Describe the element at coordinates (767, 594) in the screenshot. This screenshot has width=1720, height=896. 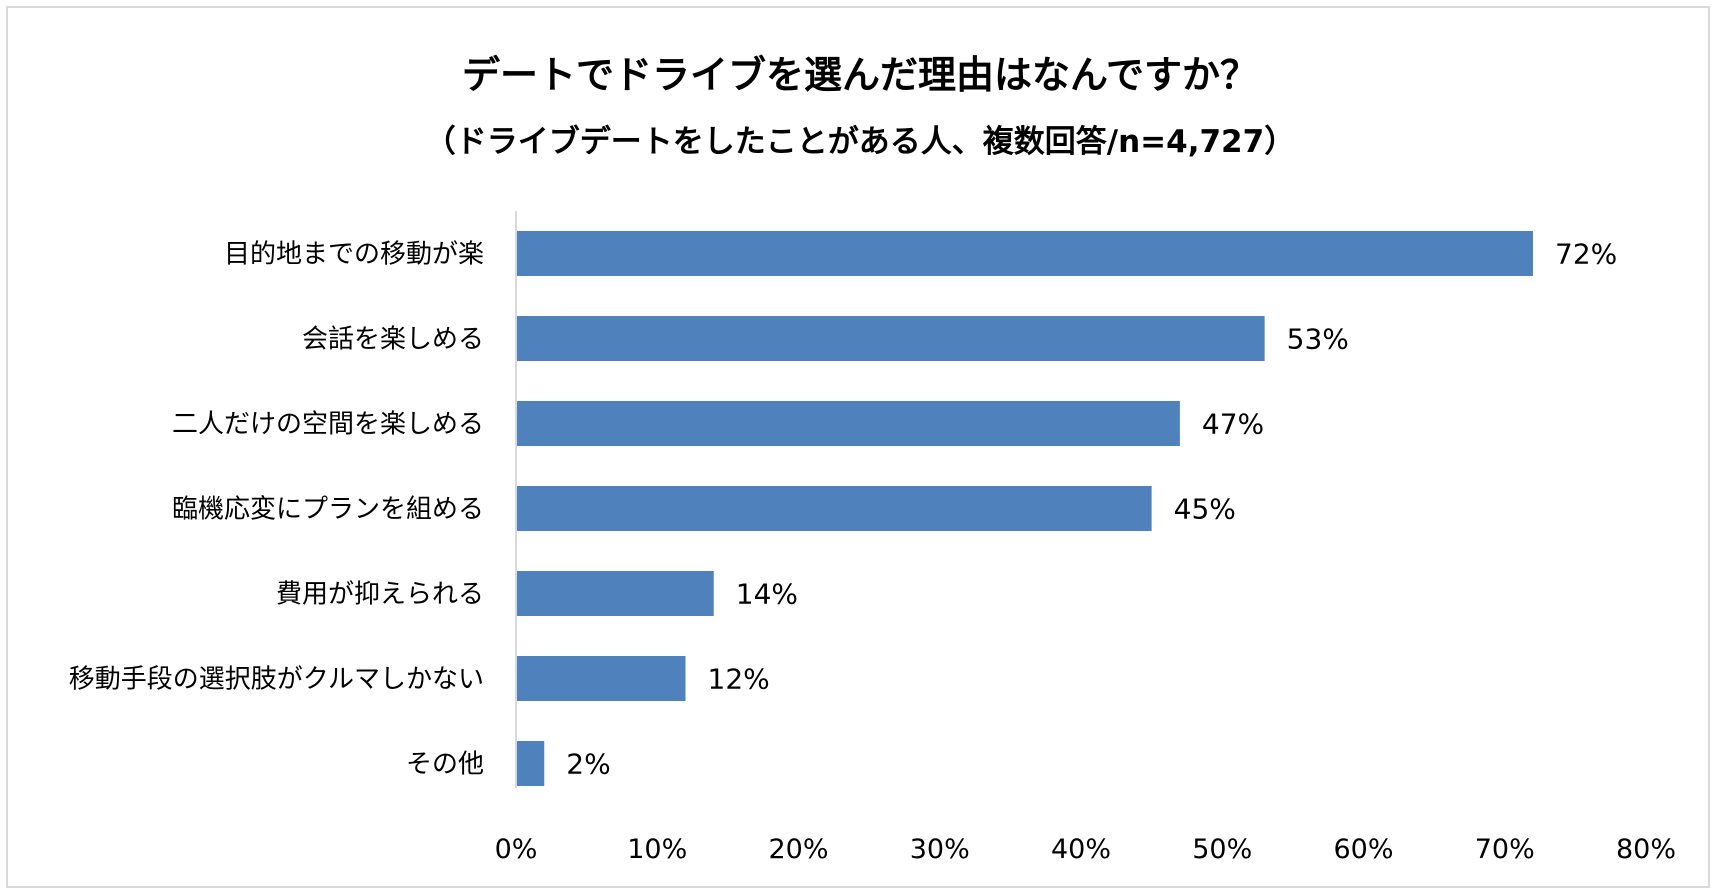
I see `value-label: 14%` at that location.